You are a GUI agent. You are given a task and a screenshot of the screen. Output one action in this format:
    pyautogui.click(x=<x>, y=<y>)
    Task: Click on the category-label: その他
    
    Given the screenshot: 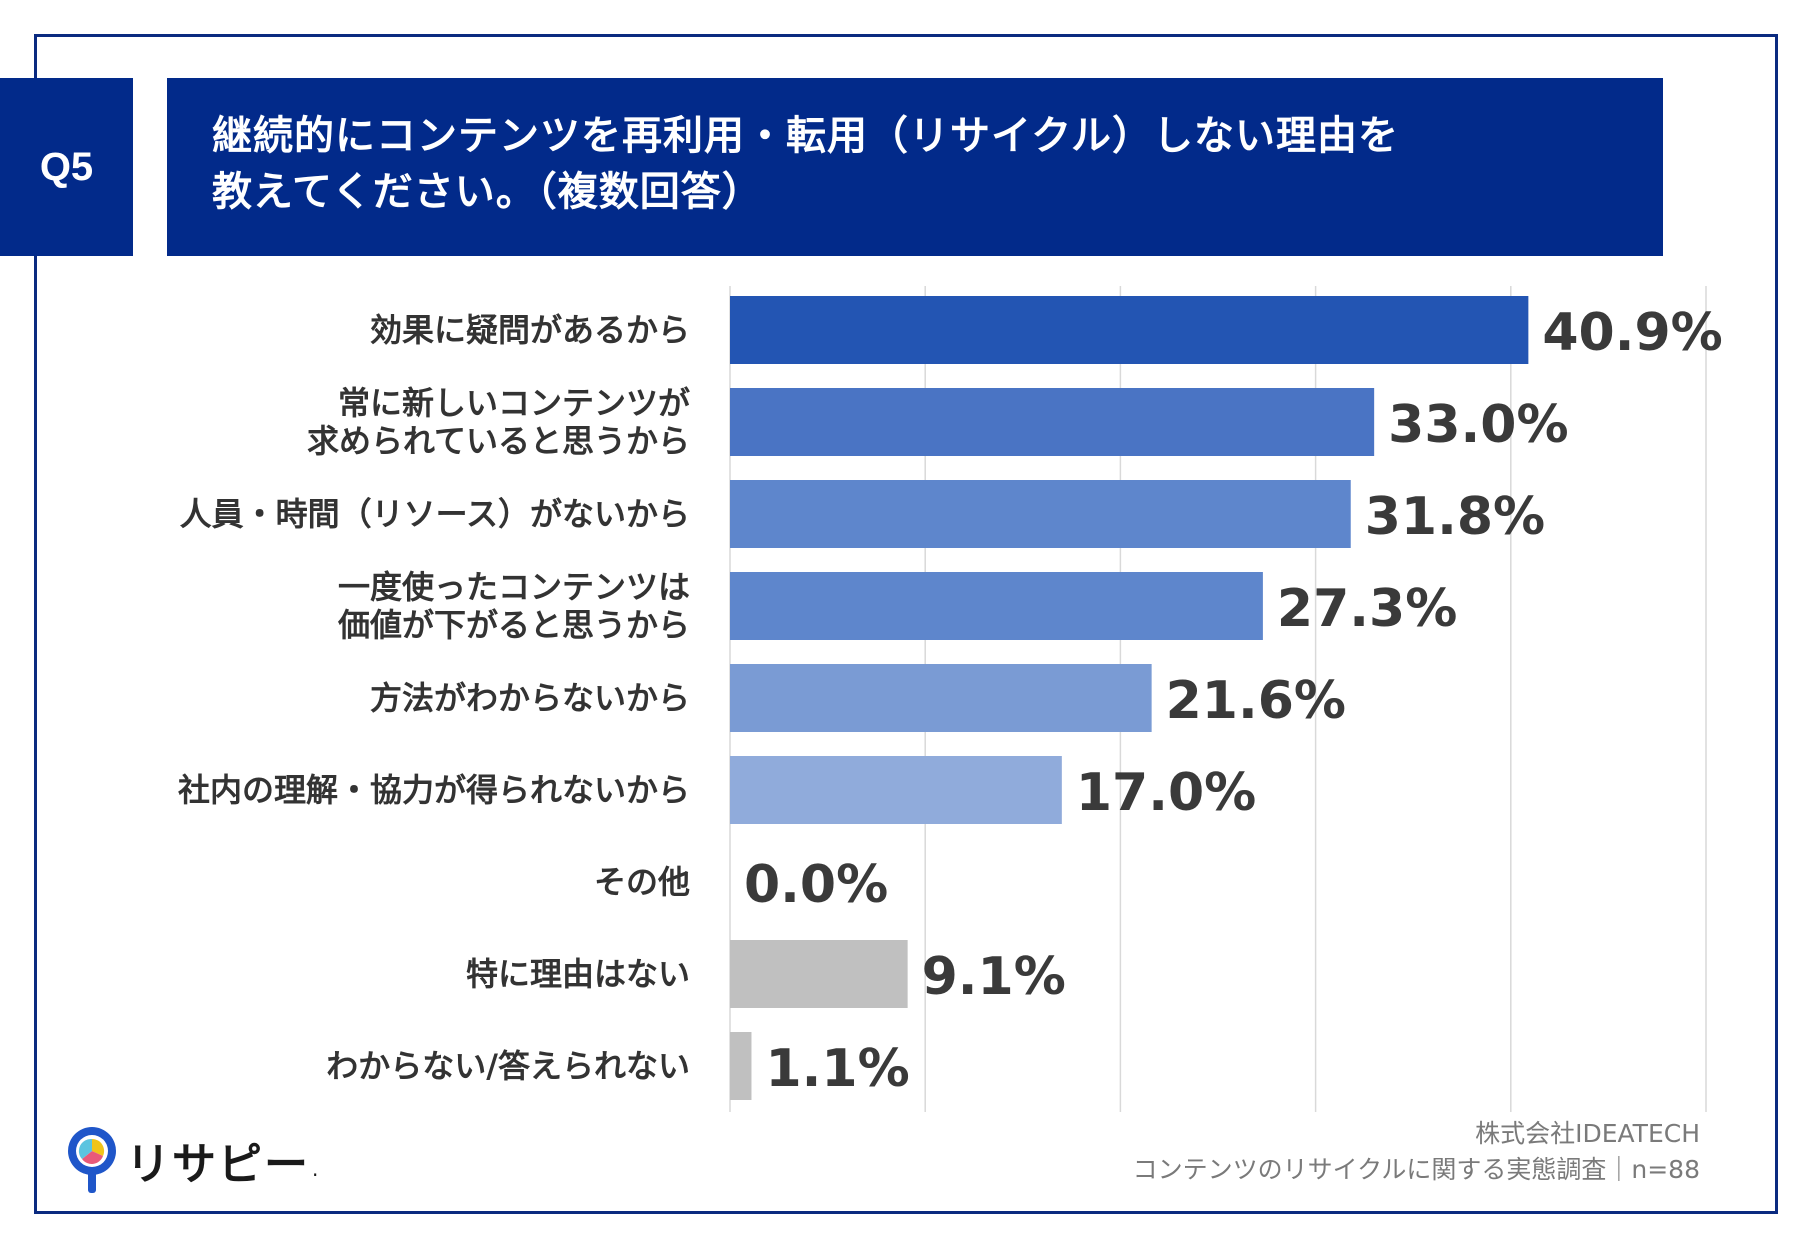 What is the action you would take?
    pyautogui.click(x=642, y=882)
    